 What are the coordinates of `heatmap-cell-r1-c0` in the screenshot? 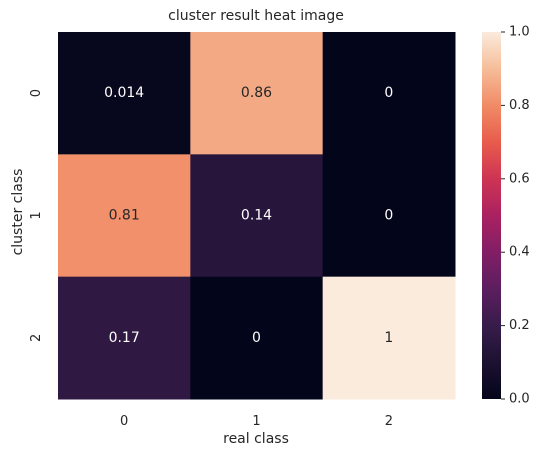 It's located at (124, 216).